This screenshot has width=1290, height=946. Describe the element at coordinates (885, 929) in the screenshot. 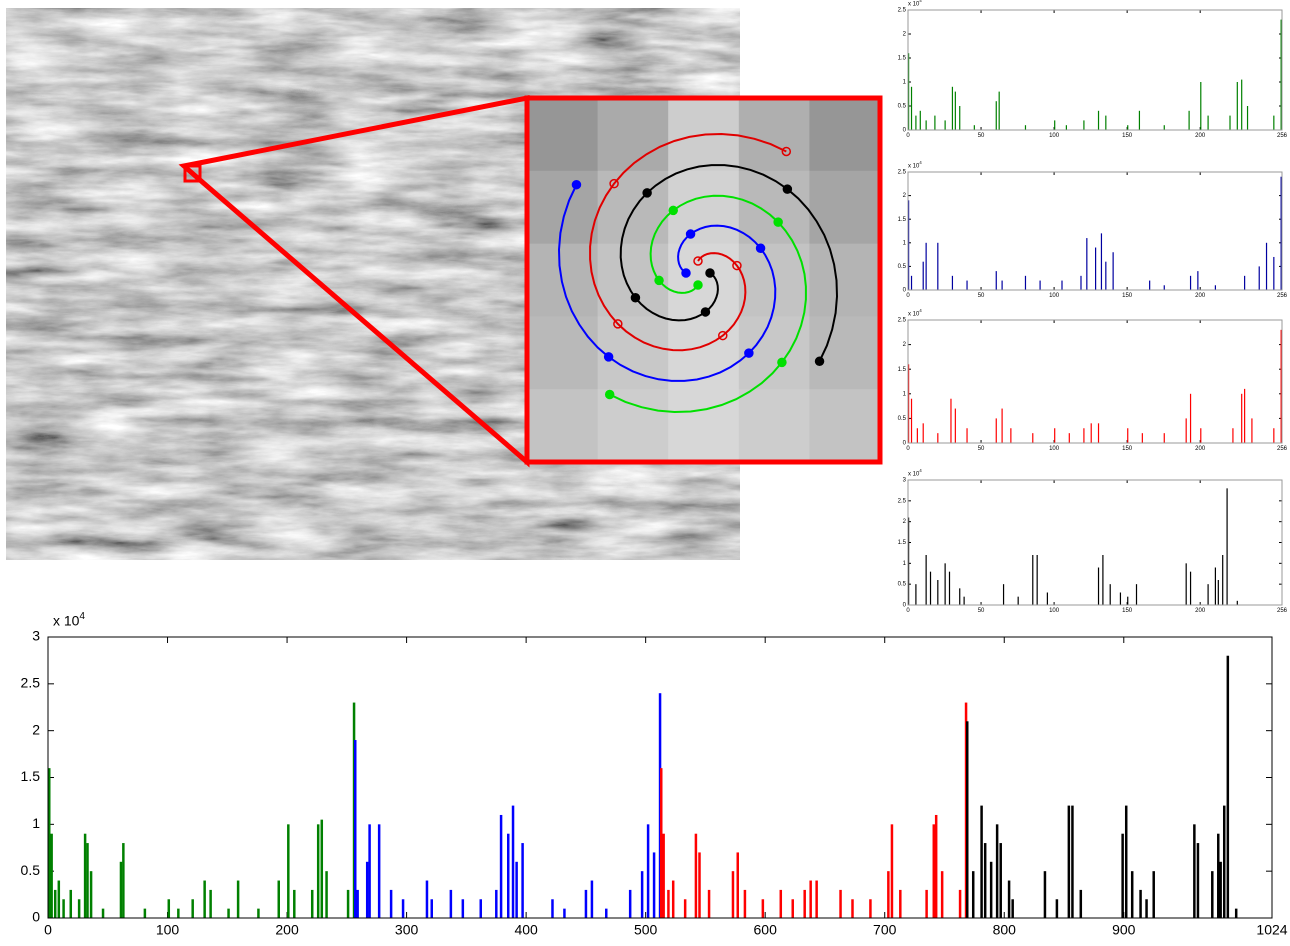

I see `x-tick-label: 700` at that location.